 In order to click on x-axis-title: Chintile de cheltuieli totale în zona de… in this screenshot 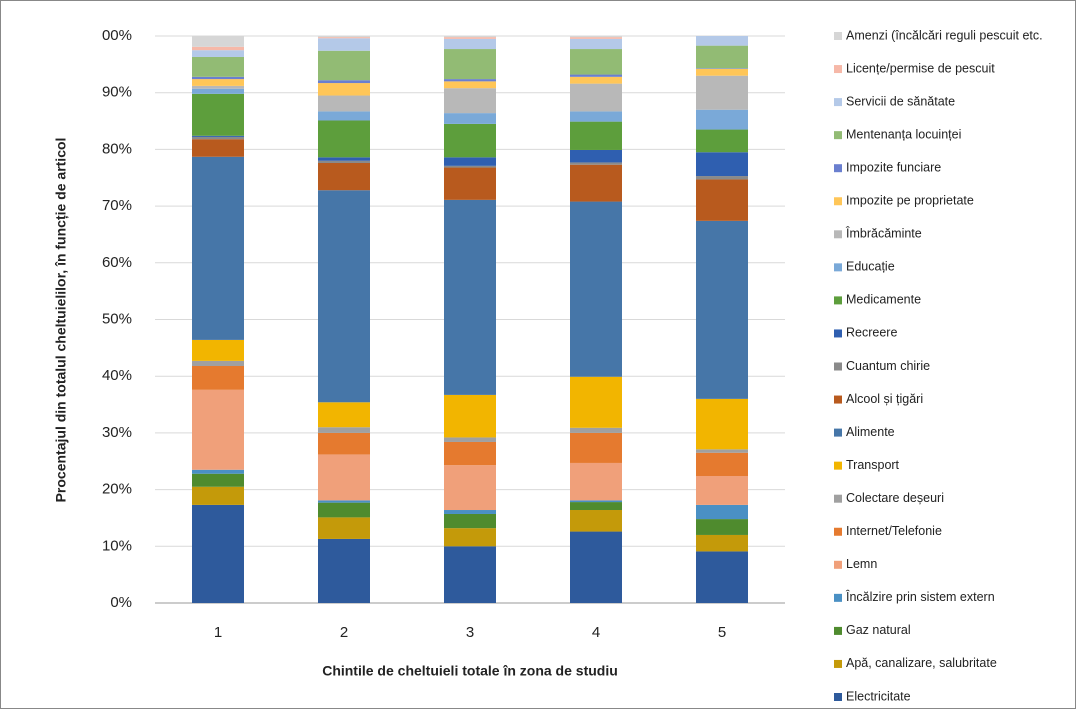, I will do `click(470, 671)`.